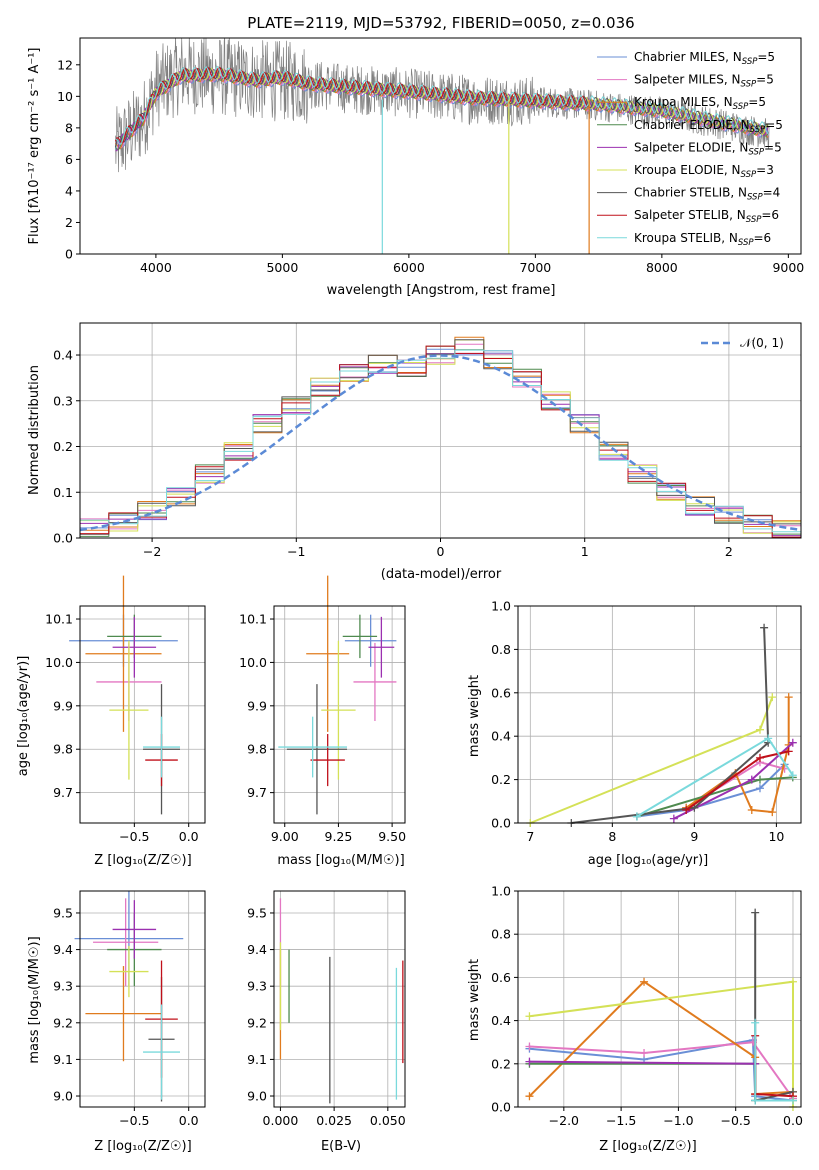  What do you see at coordinates (142, 714) in the screenshot?
I see `ageZ-frame` at bounding box center [142, 714].